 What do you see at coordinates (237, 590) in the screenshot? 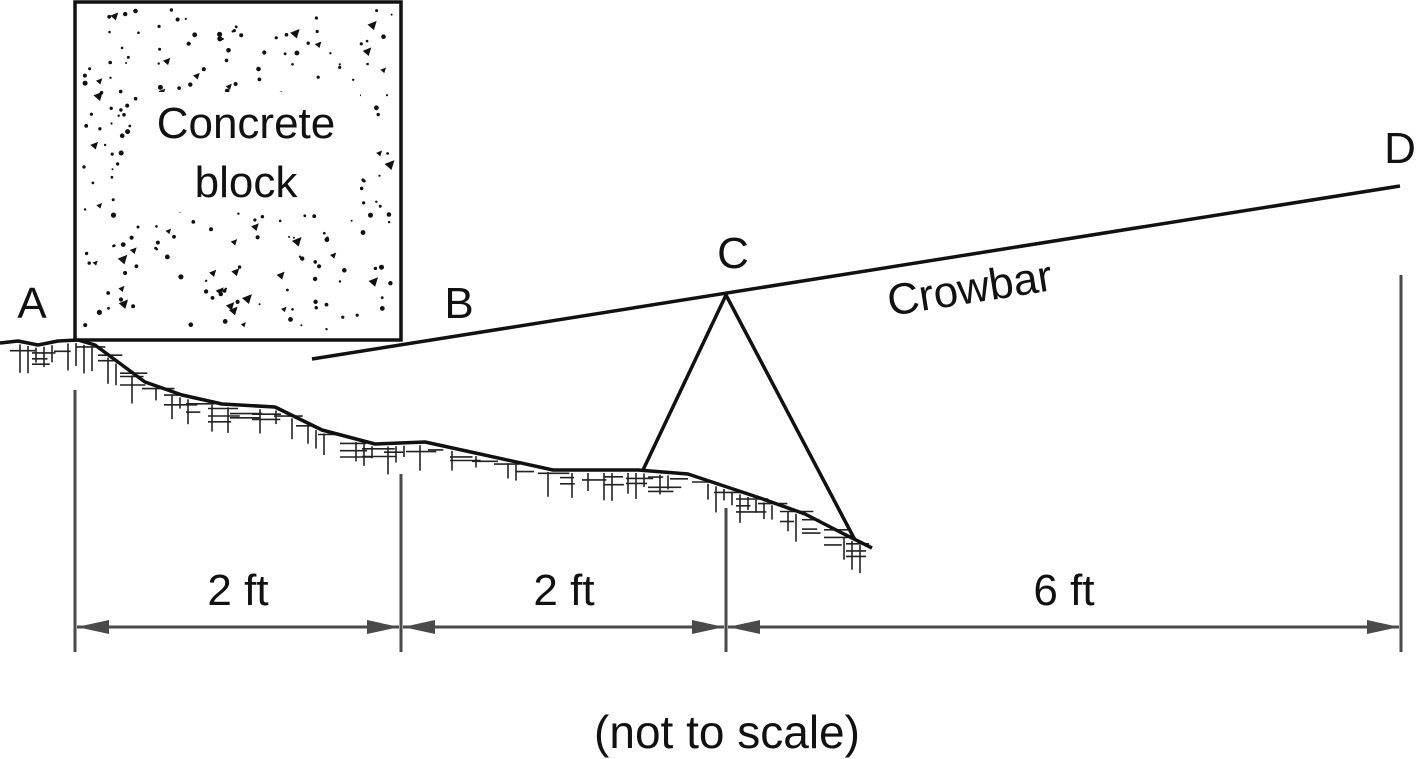
I see `dimension-ab-label: 2 ft` at bounding box center [237, 590].